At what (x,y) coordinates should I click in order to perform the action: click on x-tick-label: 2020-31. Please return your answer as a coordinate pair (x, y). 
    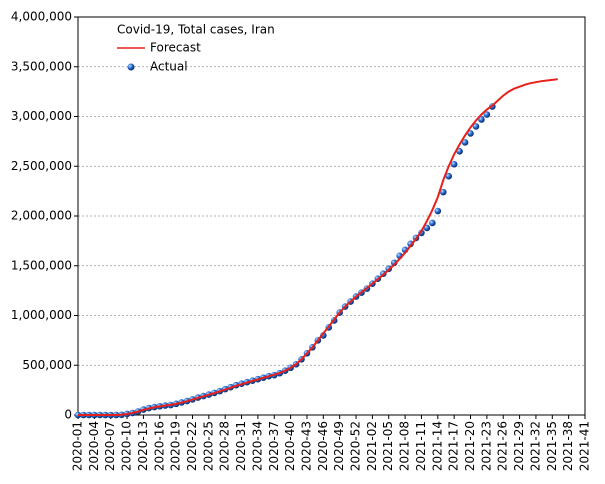
    Looking at the image, I should click on (241, 446).